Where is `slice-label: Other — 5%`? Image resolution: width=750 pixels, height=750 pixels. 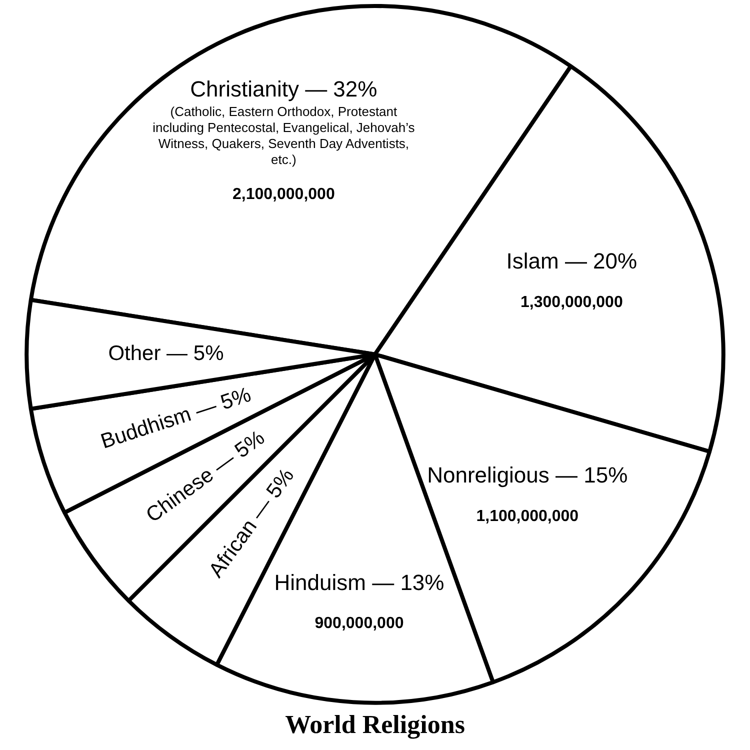
slice-label: Other — 5% is located at coordinates (166, 354).